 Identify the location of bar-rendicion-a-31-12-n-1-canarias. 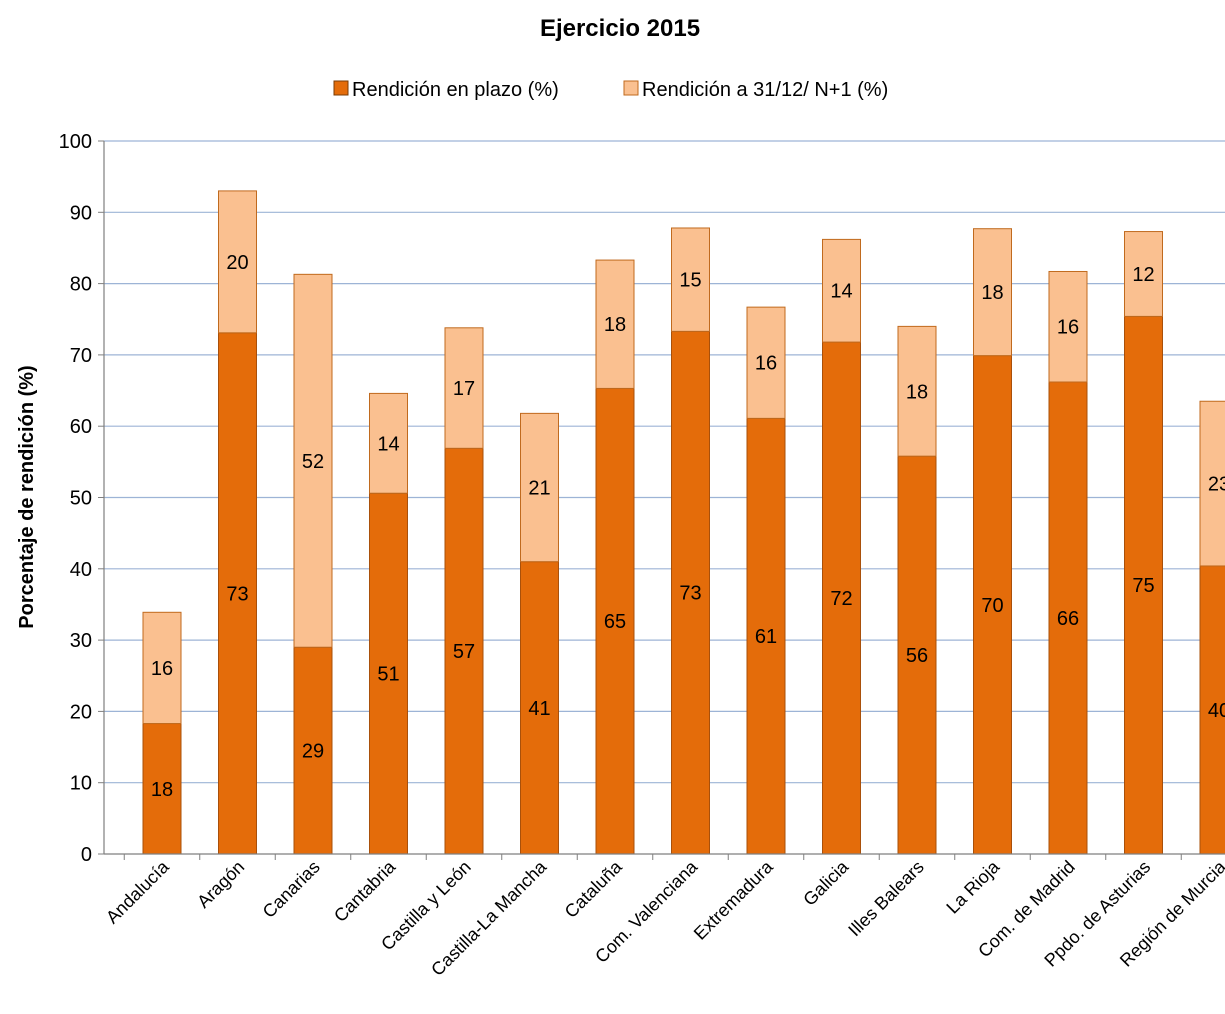
(313, 460).